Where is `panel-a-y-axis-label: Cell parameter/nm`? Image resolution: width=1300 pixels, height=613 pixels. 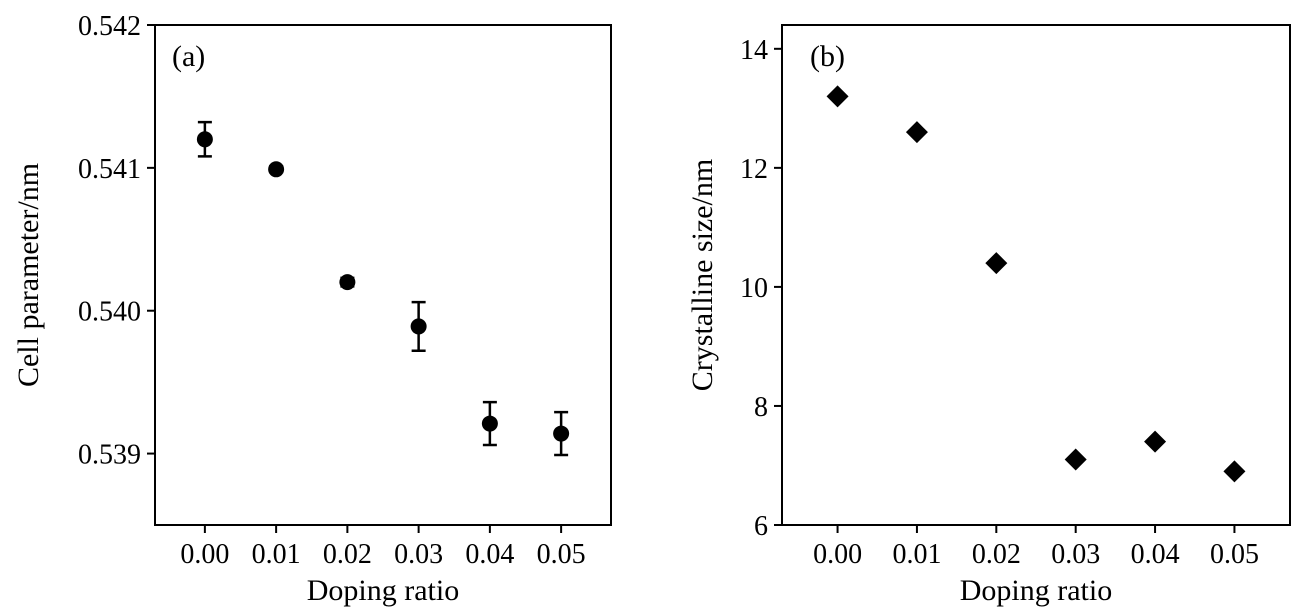
panel-a-y-axis-label: Cell parameter/nm is located at coordinates (28, 275).